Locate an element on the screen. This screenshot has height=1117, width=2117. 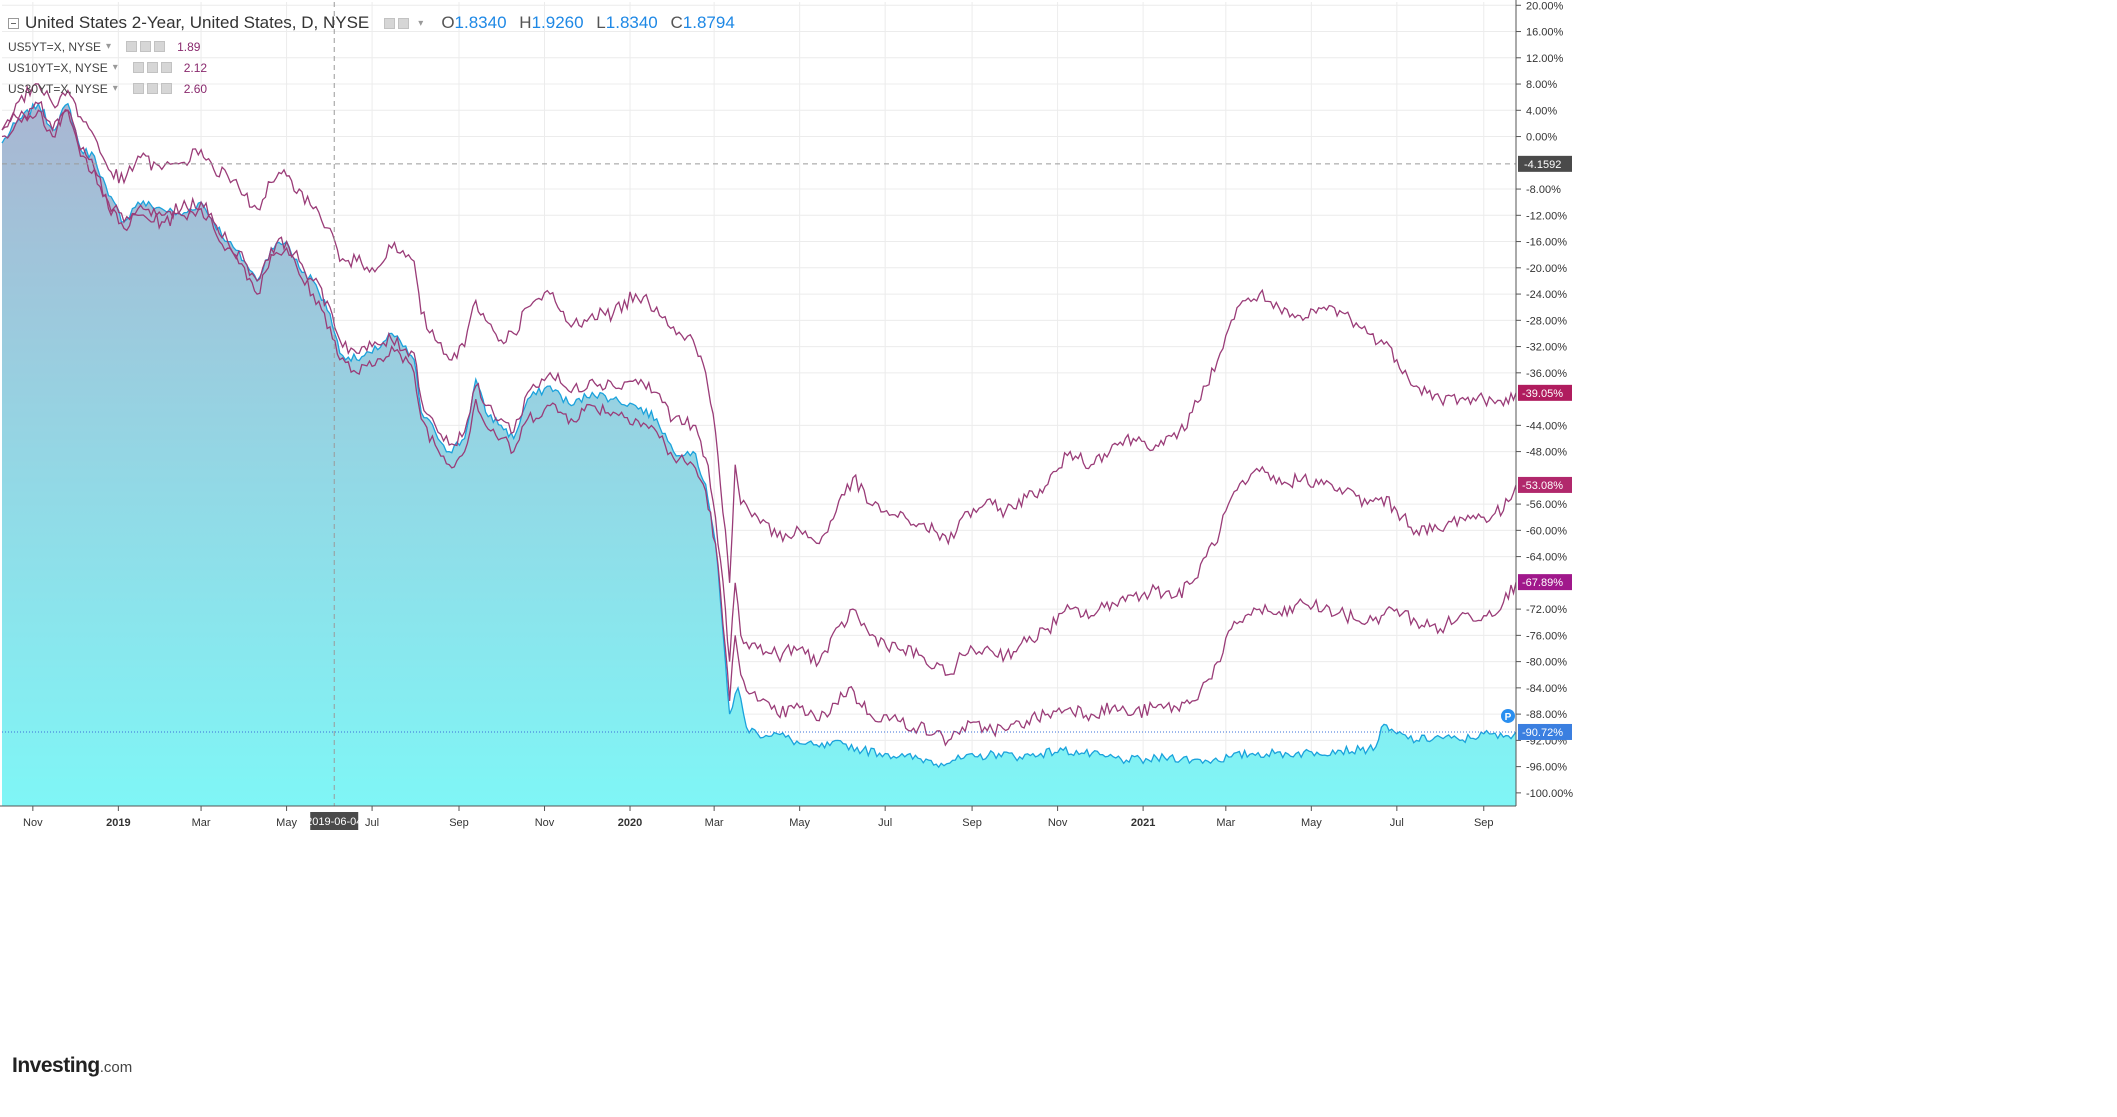
investing-logo: Investing.com is located at coordinates (72, 1066).